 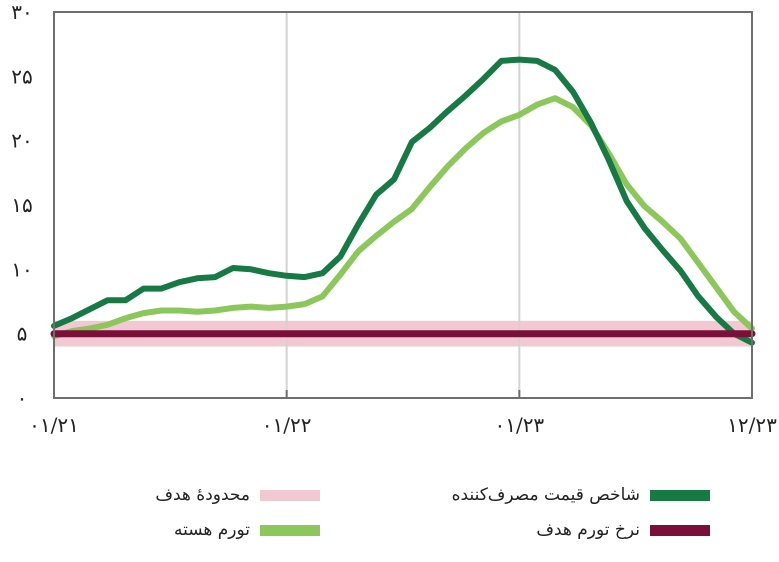 What do you see at coordinates (202, 495) in the screenshot?
I see `legend-label-target-band: محدودهٔ هدف` at bounding box center [202, 495].